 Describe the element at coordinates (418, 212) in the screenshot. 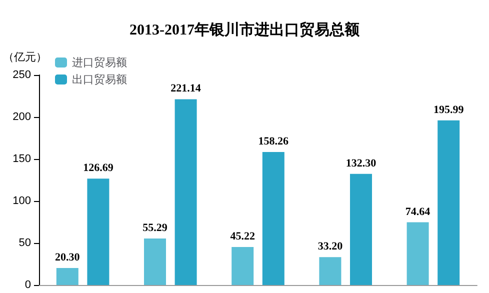

I see `data-label: 74.64` at that location.